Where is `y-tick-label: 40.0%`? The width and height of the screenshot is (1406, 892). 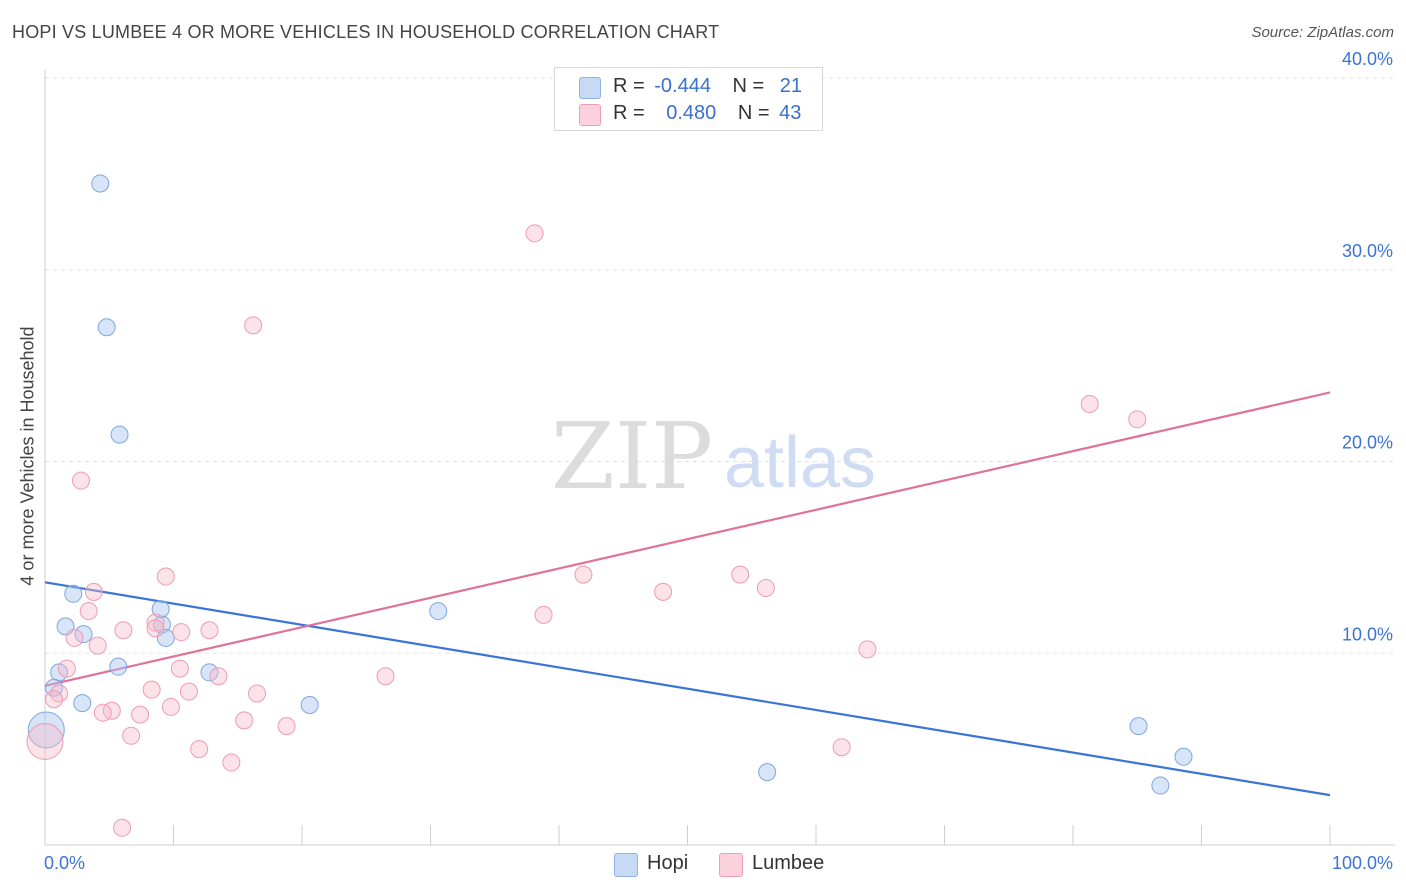 y-tick-label: 40.0% is located at coordinates (1367, 59).